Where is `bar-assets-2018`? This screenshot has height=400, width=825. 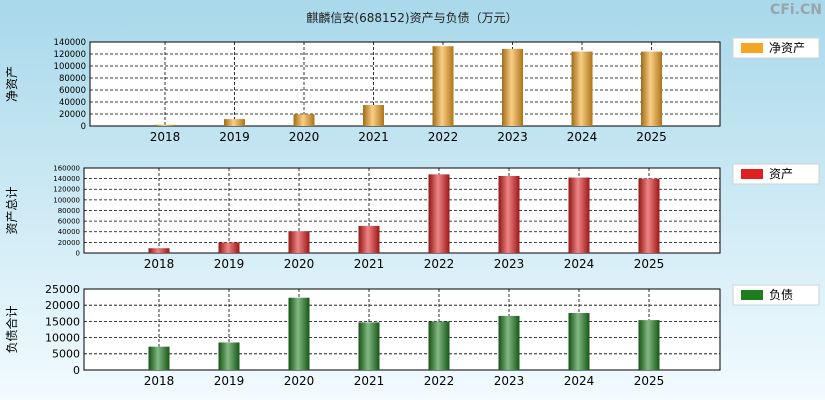 bar-assets-2018 is located at coordinates (159, 250).